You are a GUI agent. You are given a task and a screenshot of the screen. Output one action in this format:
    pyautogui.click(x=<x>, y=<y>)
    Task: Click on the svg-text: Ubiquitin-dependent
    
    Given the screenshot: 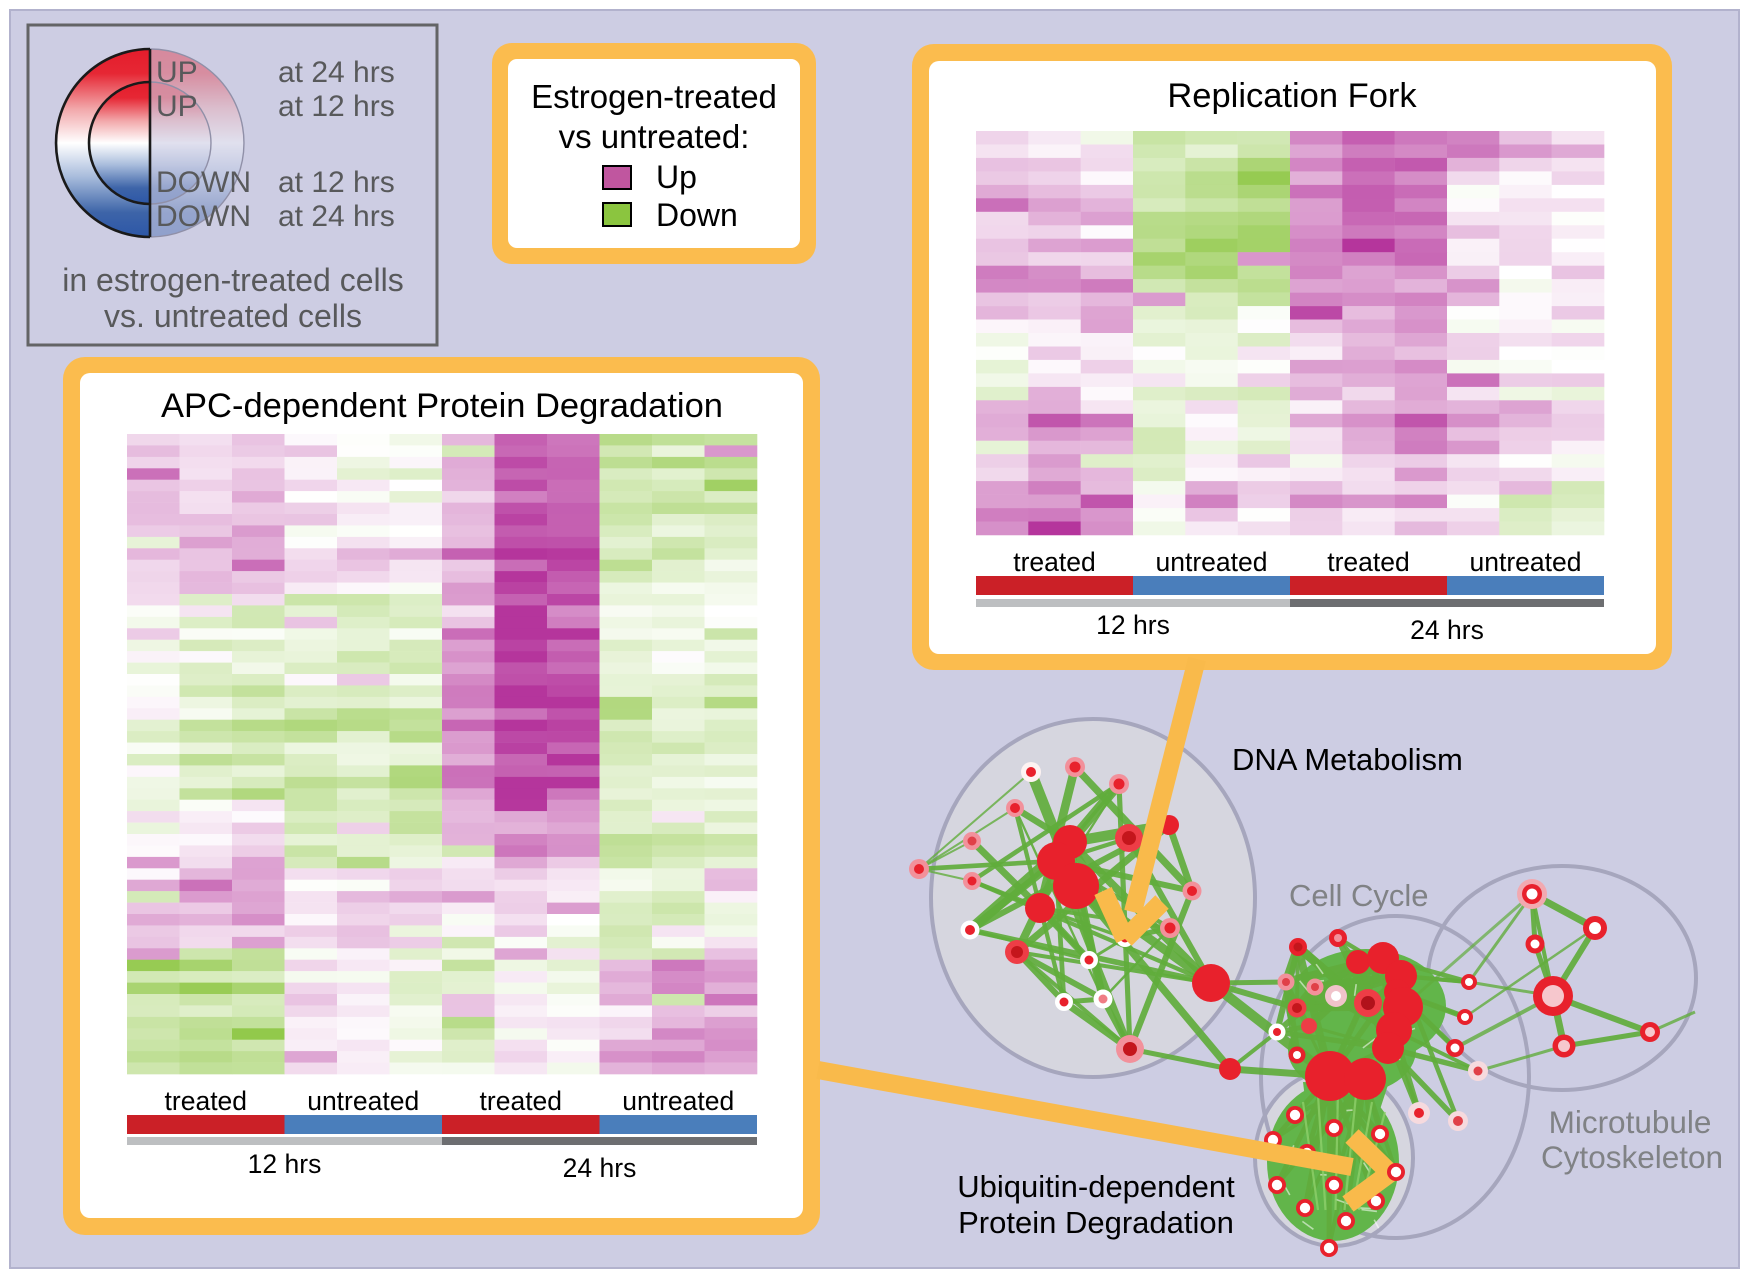 What is the action you would take?
    pyautogui.click(x=1096, y=1186)
    